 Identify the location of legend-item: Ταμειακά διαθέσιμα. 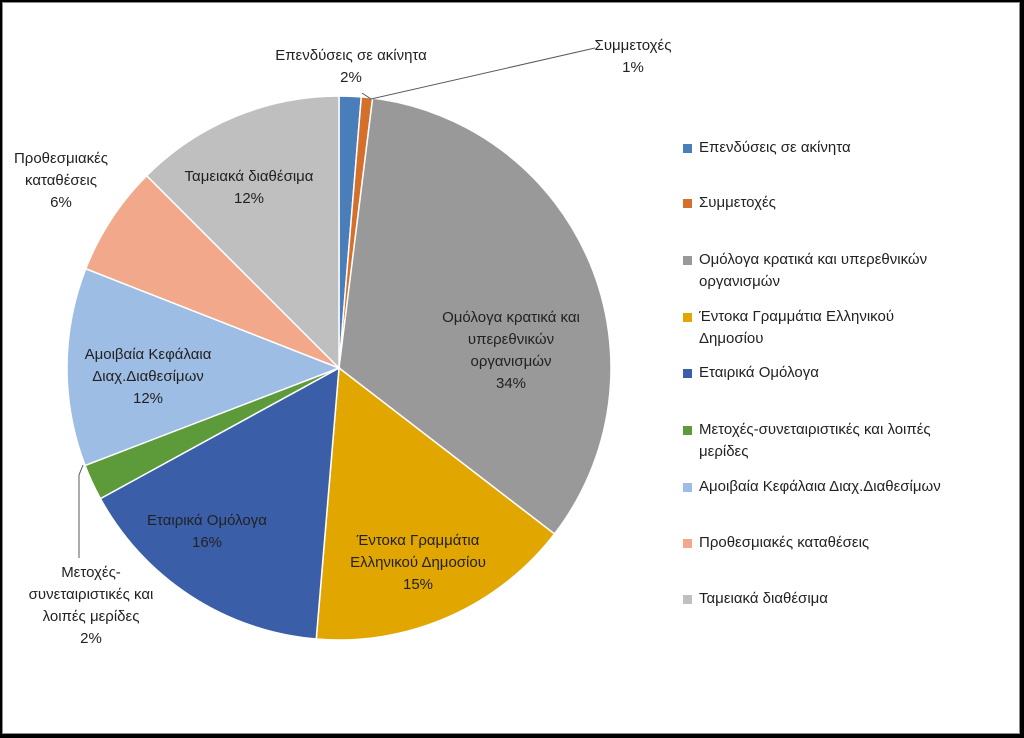
(850, 599).